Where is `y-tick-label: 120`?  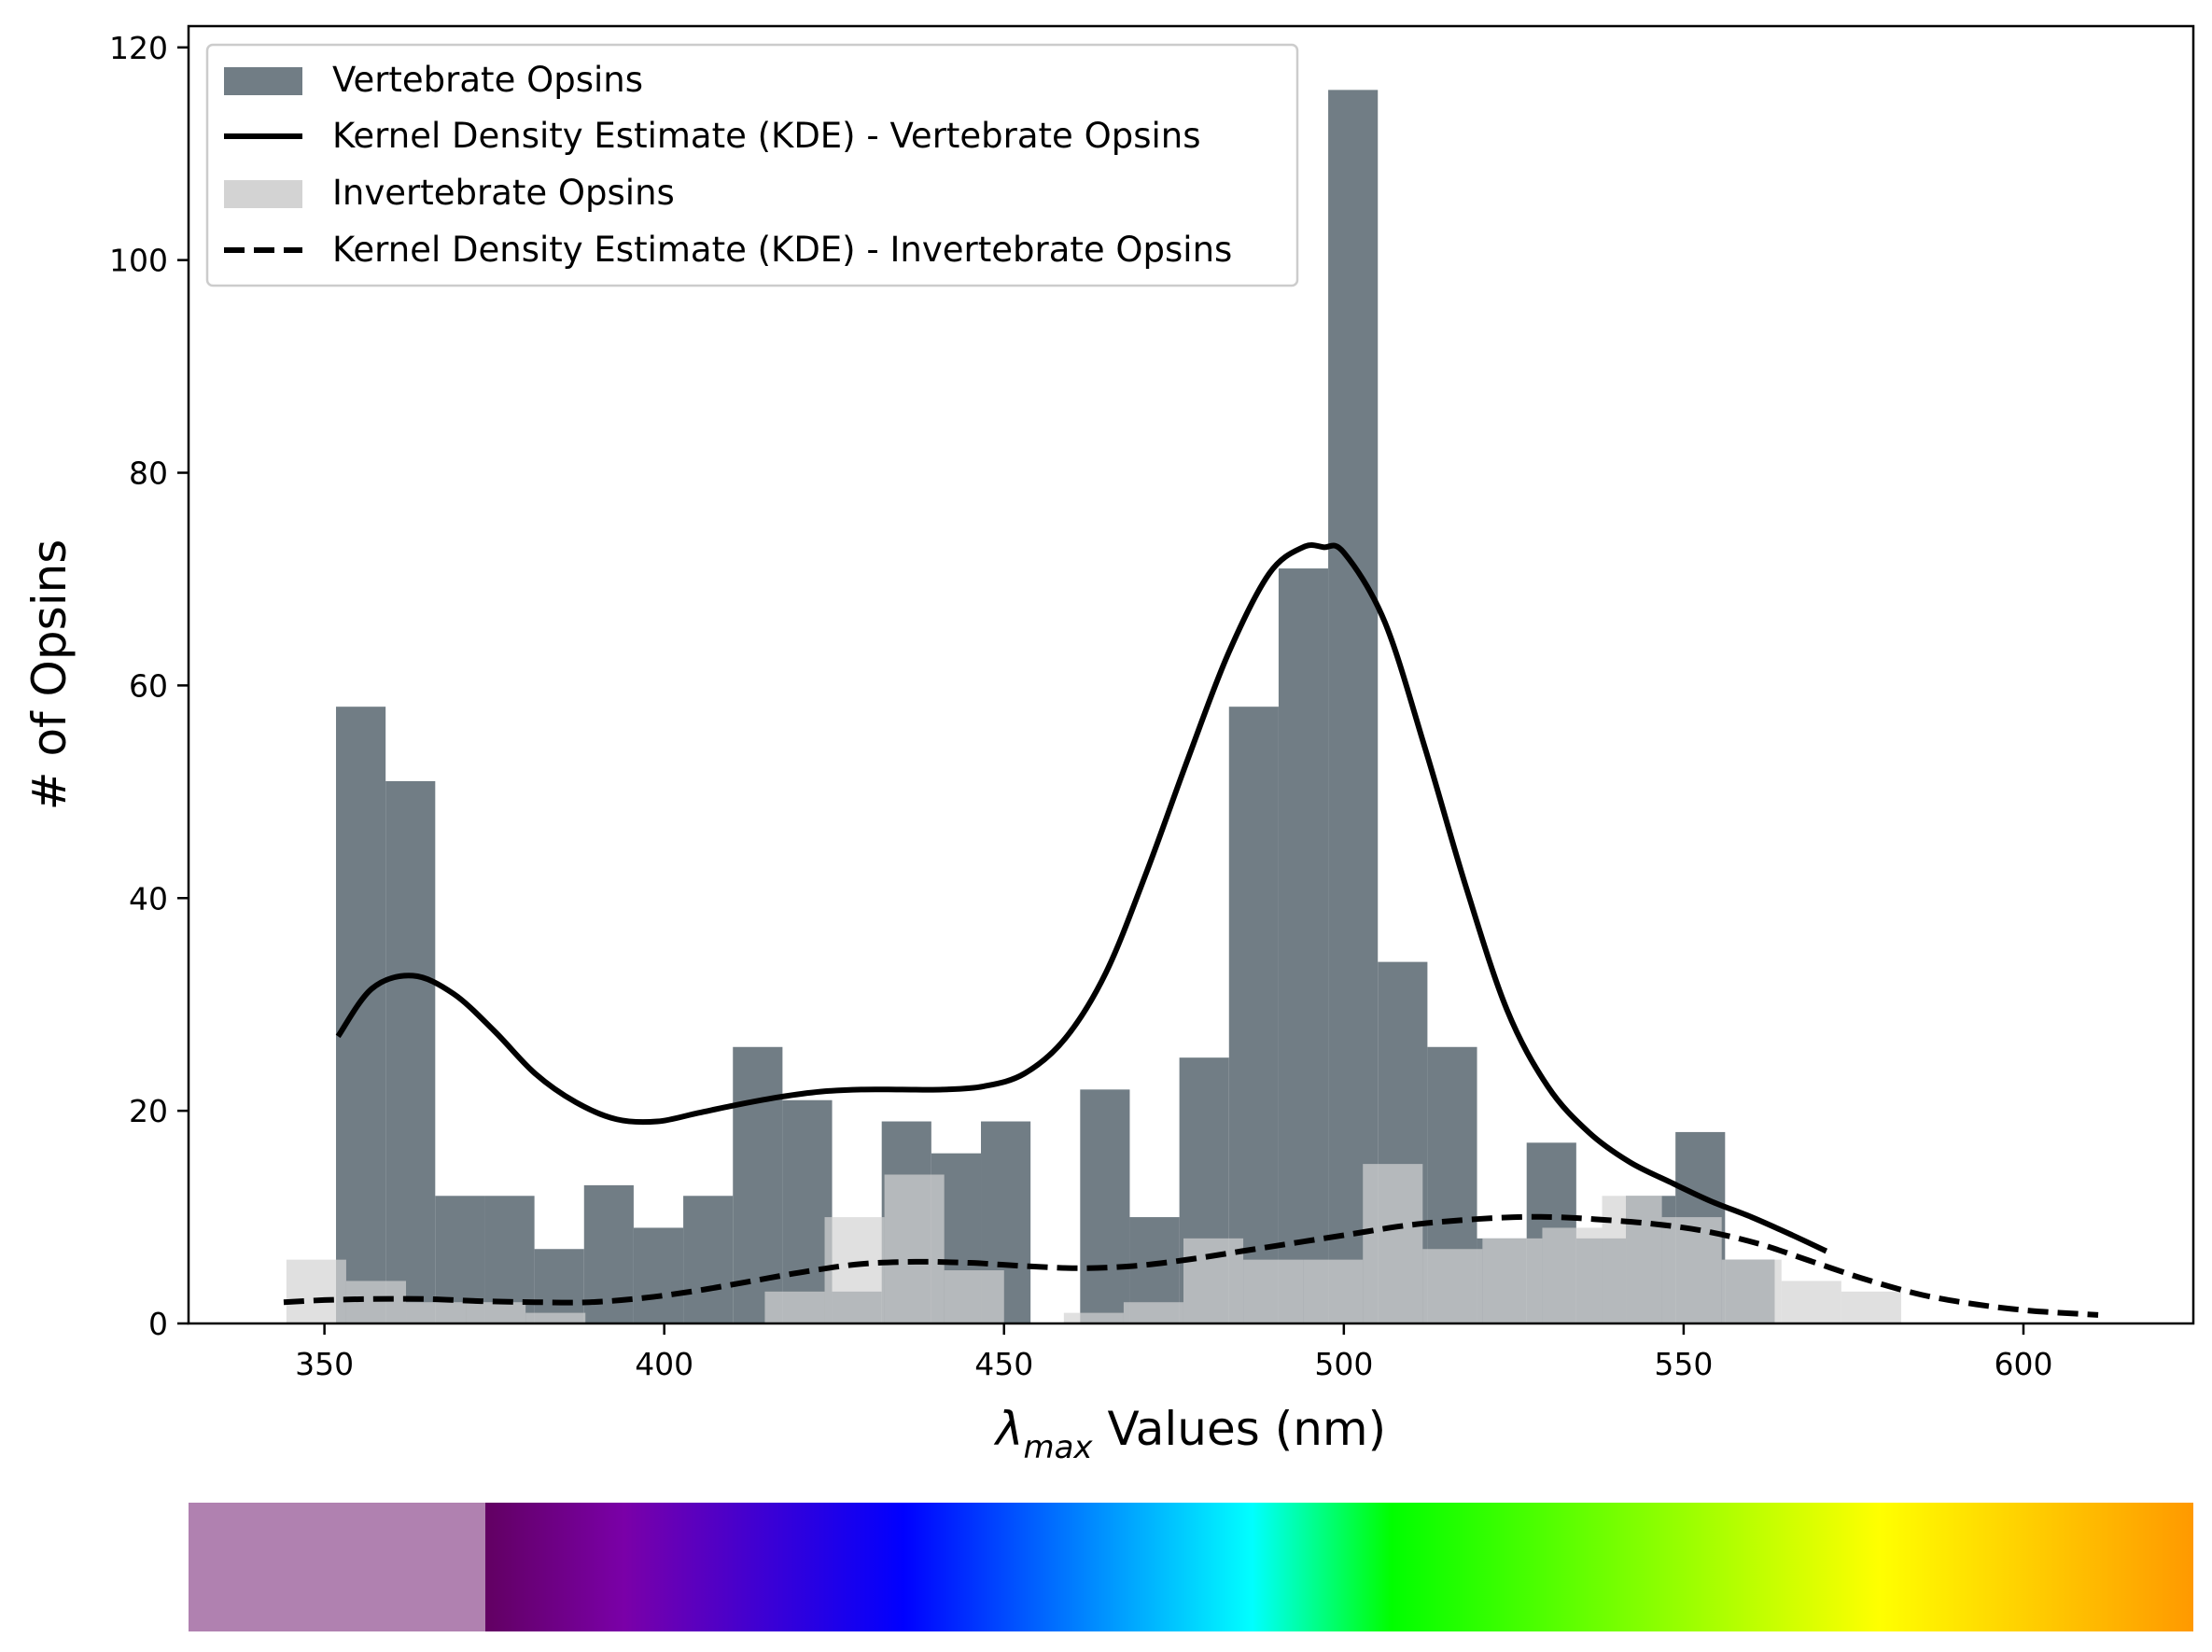 y-tick-label: 120 is located at coordinates (138, 48).